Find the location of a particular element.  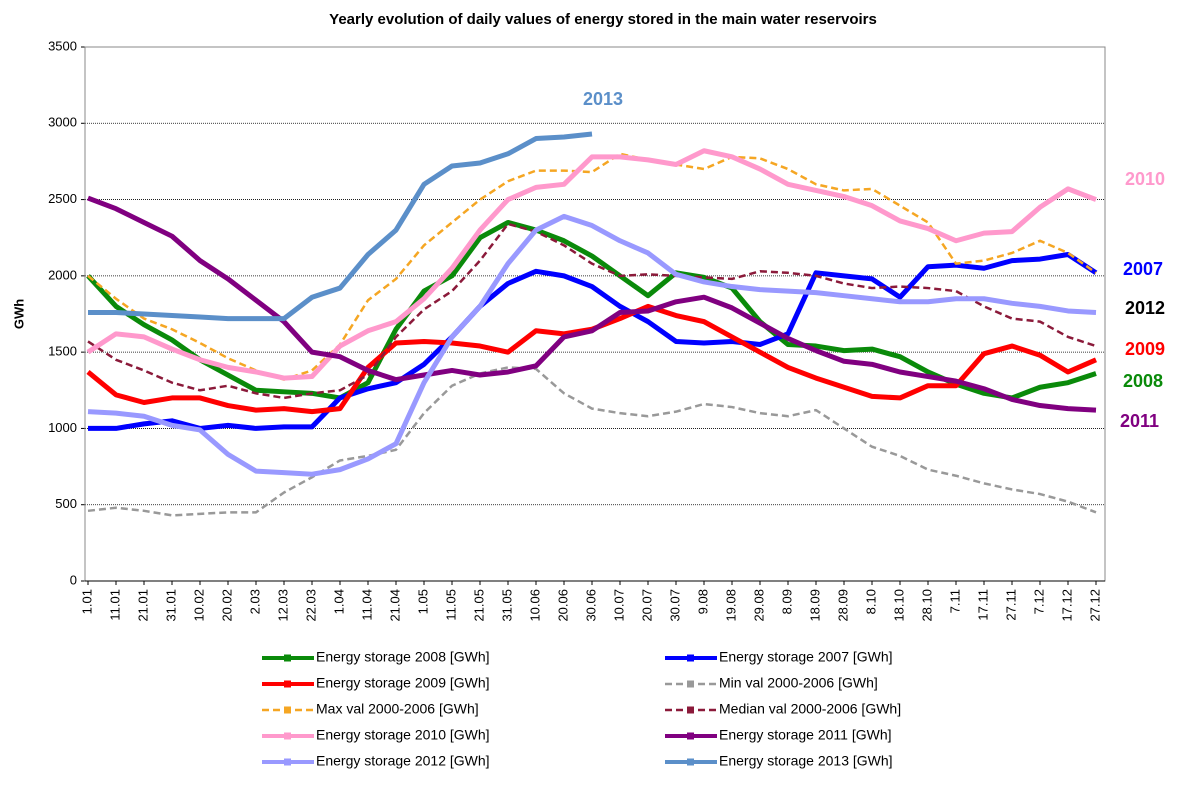

y-tick-label: 2500 is located at coordinates (62, 198).